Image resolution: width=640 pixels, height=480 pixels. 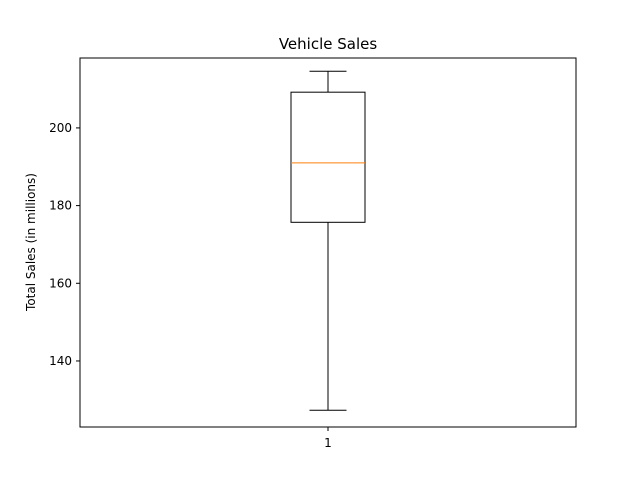 I want to click on box-series, so click(x=328, y=240).